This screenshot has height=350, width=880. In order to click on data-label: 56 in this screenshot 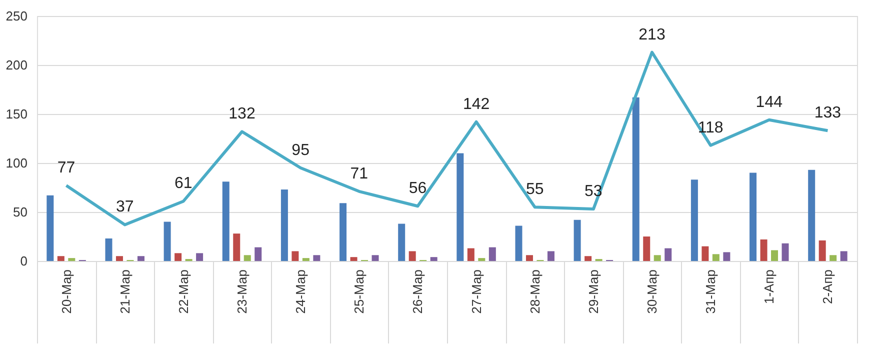, I will do `click(417, 189)`.